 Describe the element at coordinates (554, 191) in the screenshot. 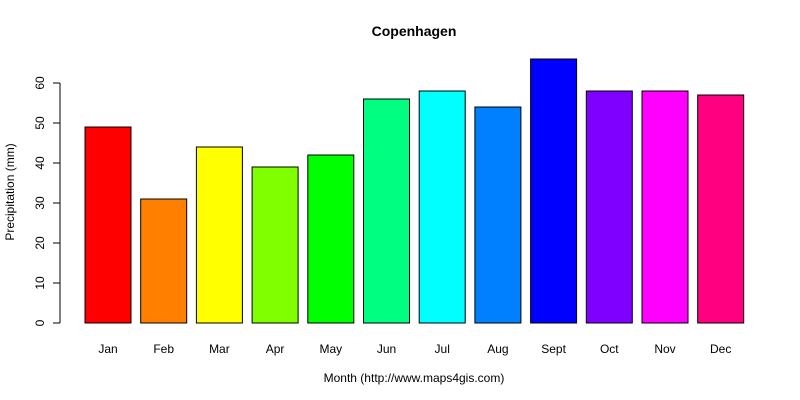

I see `bar-sept` at that location.